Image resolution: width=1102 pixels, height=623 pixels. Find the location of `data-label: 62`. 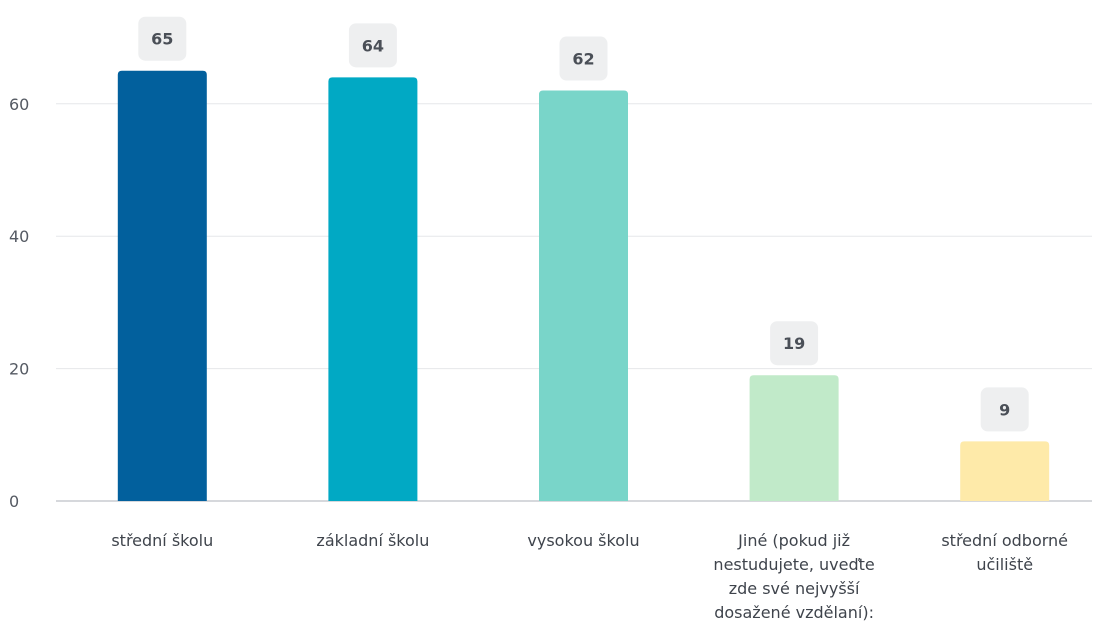

data-label: 62 is located at coordinates (583, 59).